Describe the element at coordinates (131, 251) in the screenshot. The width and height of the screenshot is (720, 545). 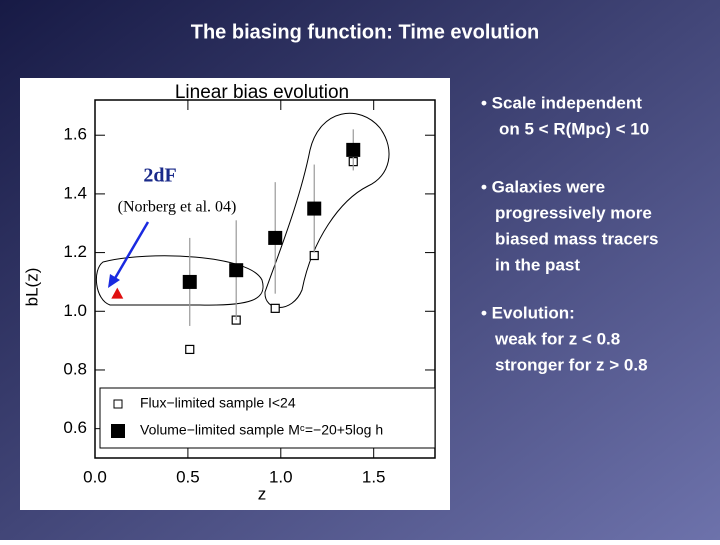
I see `arrow` at that location.